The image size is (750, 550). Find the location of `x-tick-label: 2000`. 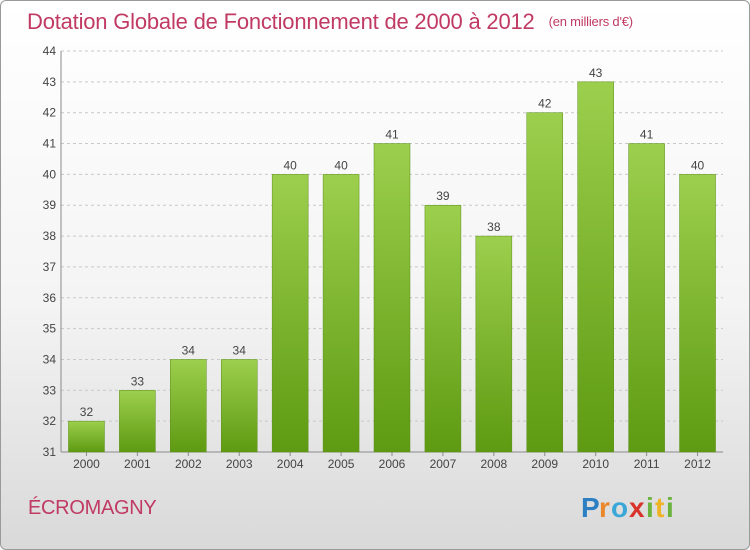

x-tick-label: 2000 is located at coordinates (86, 464).